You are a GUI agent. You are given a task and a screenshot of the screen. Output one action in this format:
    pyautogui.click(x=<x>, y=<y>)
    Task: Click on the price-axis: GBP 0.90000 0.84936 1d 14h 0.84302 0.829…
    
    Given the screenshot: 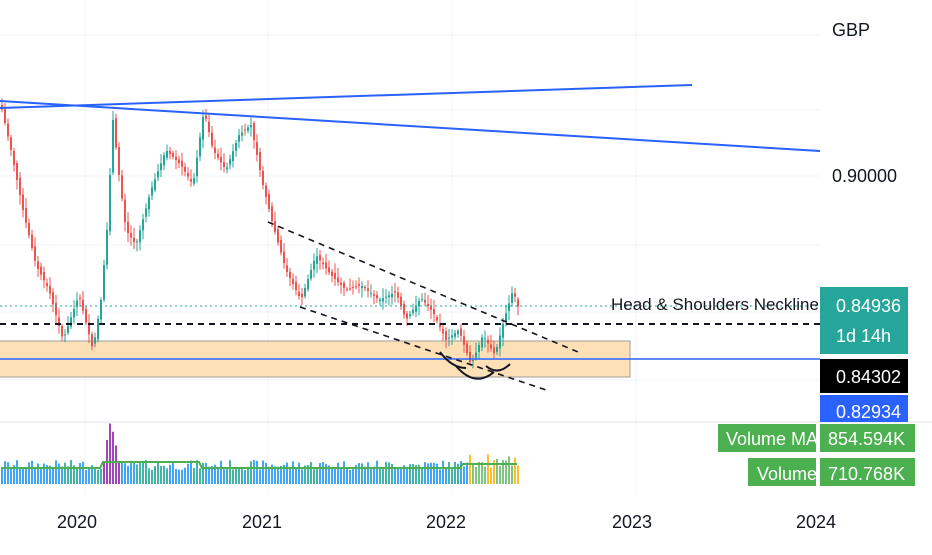 What is the action you would take?
    pyautogui.click(x=864, y=221)
    